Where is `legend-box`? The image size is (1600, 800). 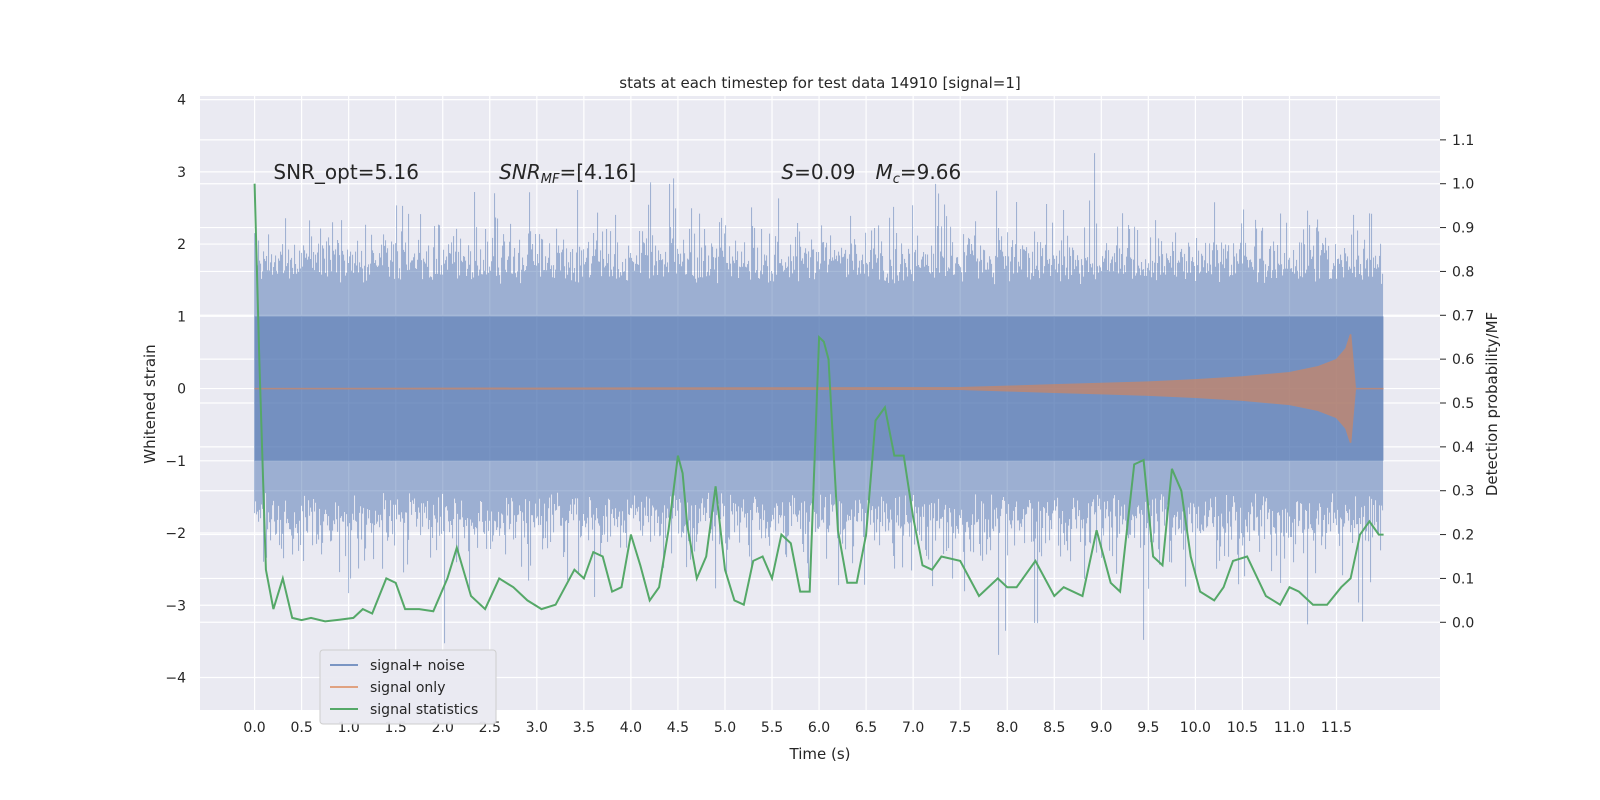
legend-box is located at coordinates (408, 687).